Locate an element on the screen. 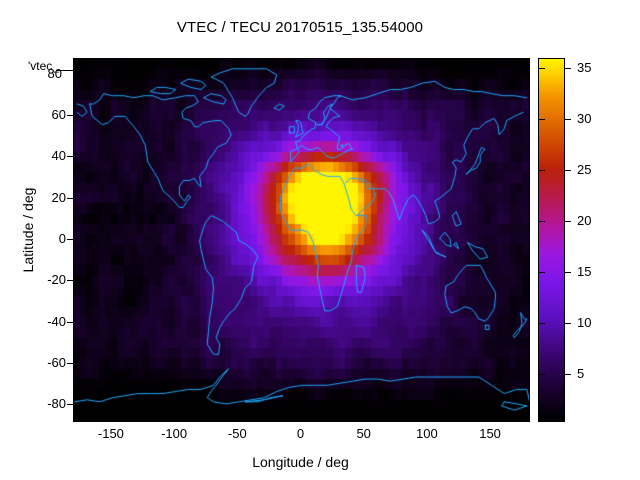 The width and height of the screenshot is (640, 480). x-tick-label: -150 is located at coordinates (110, 433).